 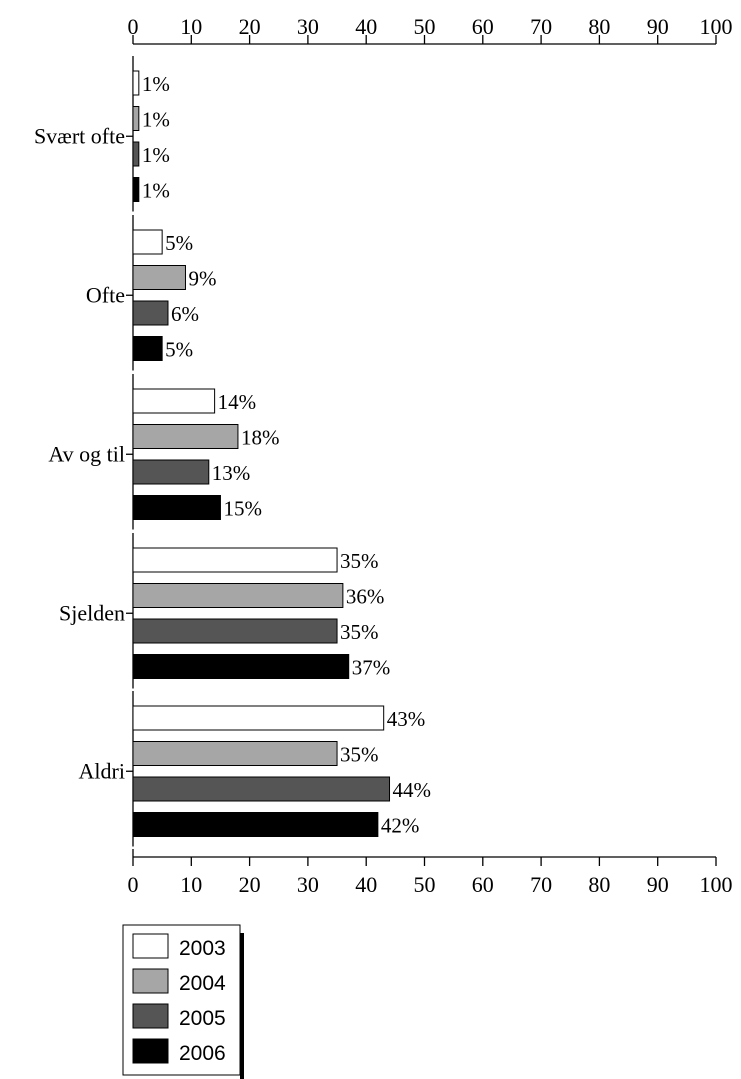 I want to click on legend-label: 2003, so click(x=202, y=948).